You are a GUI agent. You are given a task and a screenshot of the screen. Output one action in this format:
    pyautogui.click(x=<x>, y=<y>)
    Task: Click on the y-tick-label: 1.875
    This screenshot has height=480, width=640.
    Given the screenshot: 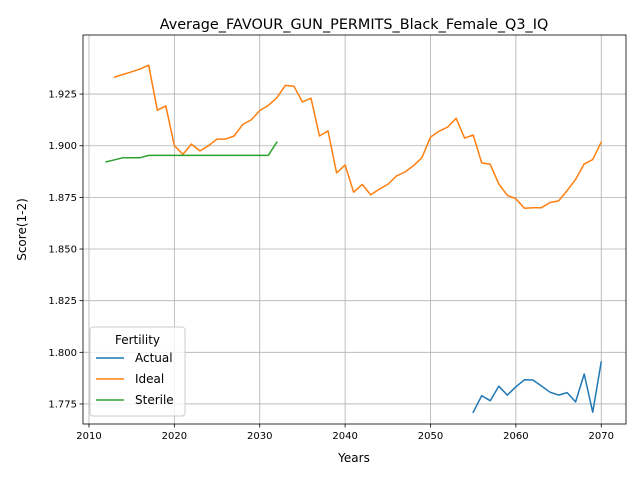 What is the action you would take?
    pyautogui.click(x=62, y=198)
    